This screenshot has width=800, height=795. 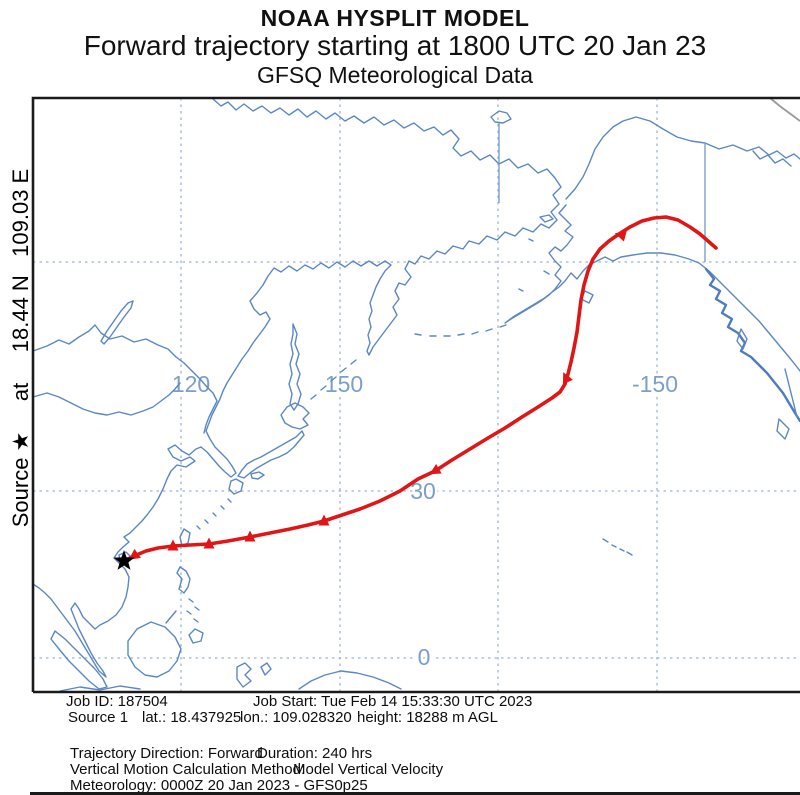 What do you see at coordinates (295, 367) in the screenshot?
I see `sakhalin-island` at bounding box center [295, 367].